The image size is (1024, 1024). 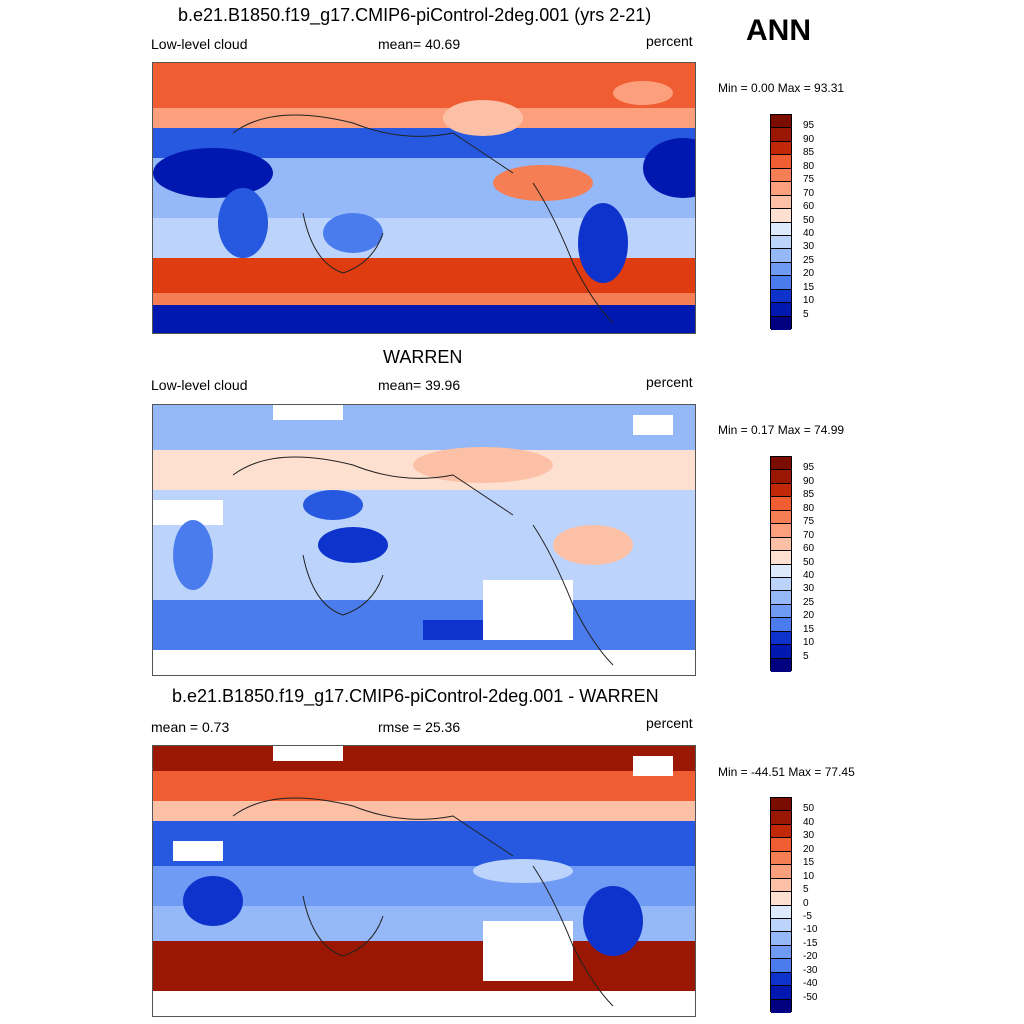 I want to click on panel-2-colorbar, so click(x=781, y=564).